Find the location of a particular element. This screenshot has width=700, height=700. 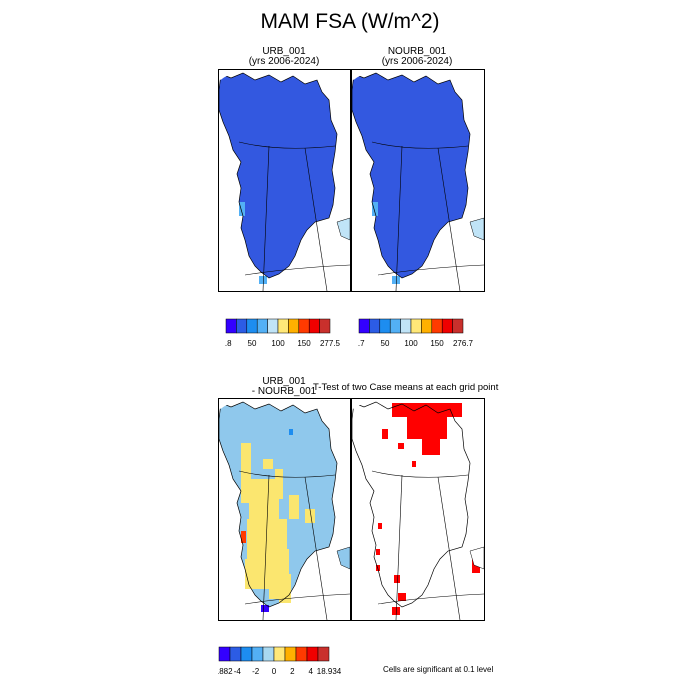

figure-title: MAM FSA (W/m^2) is located at coordinates (350, 21).